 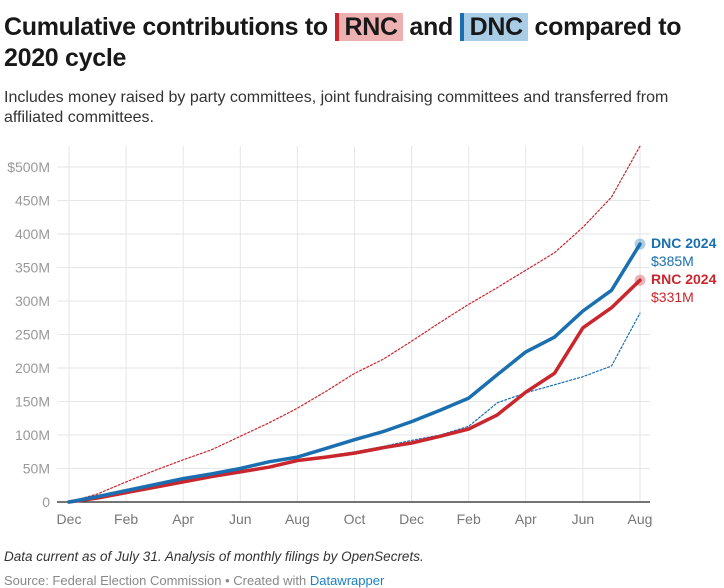 I want to click on dnc-highlight: DNC, so click(x=493, y=27).